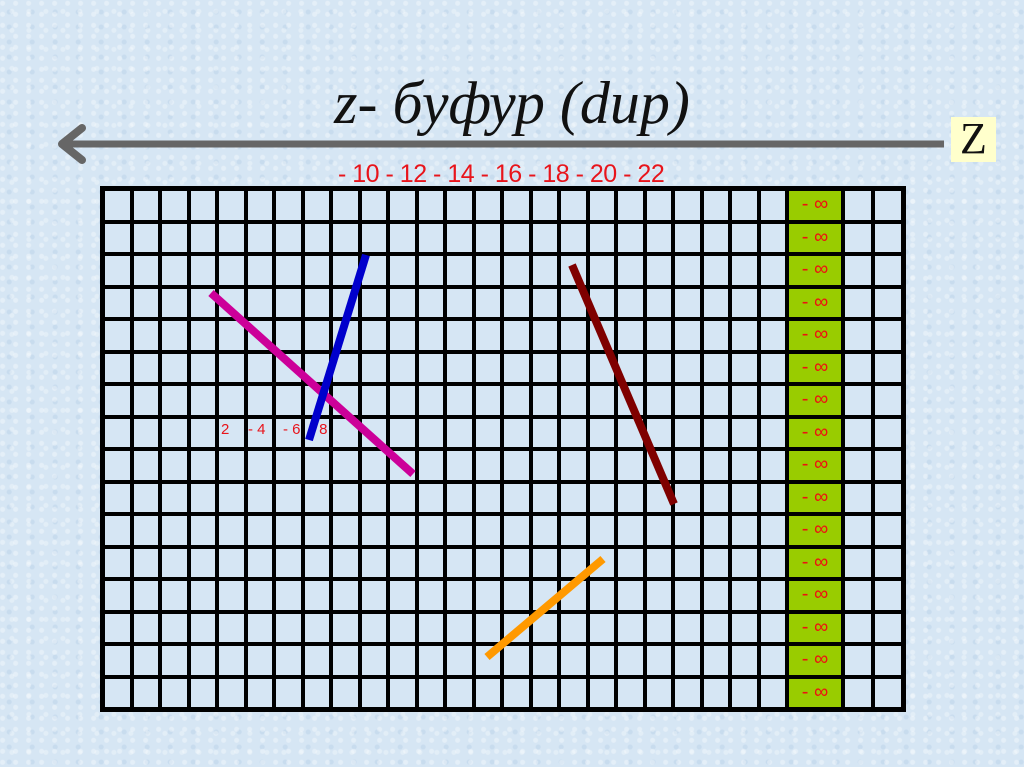  What do you see at coordinates (512, 103) in the screenshot?
I see `slide-title: z- буфур (dup)` at bounding box center [512, 103].